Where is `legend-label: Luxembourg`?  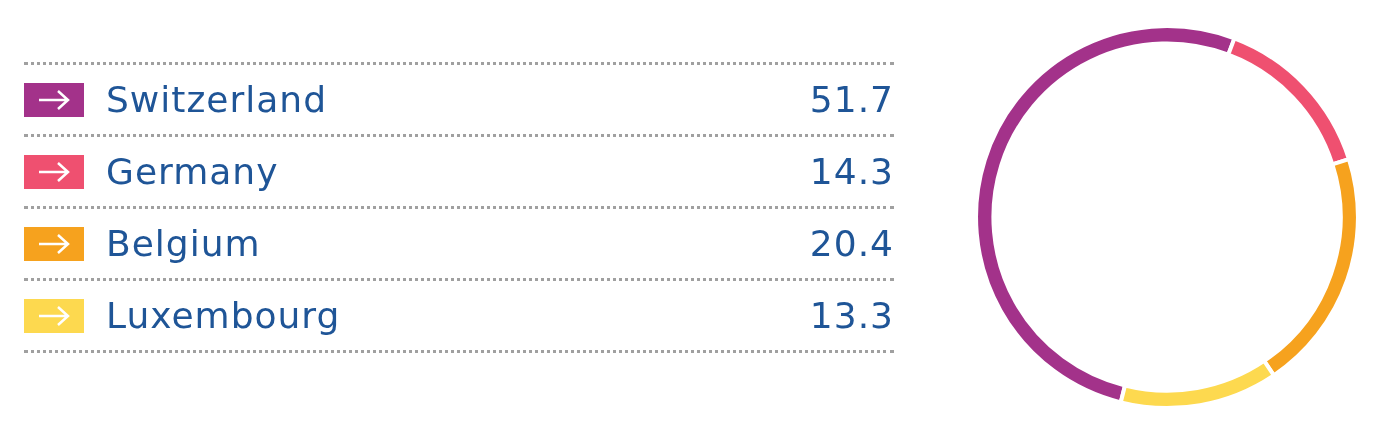
legend-label: Luxembourg is located at coordinates (224, 315).